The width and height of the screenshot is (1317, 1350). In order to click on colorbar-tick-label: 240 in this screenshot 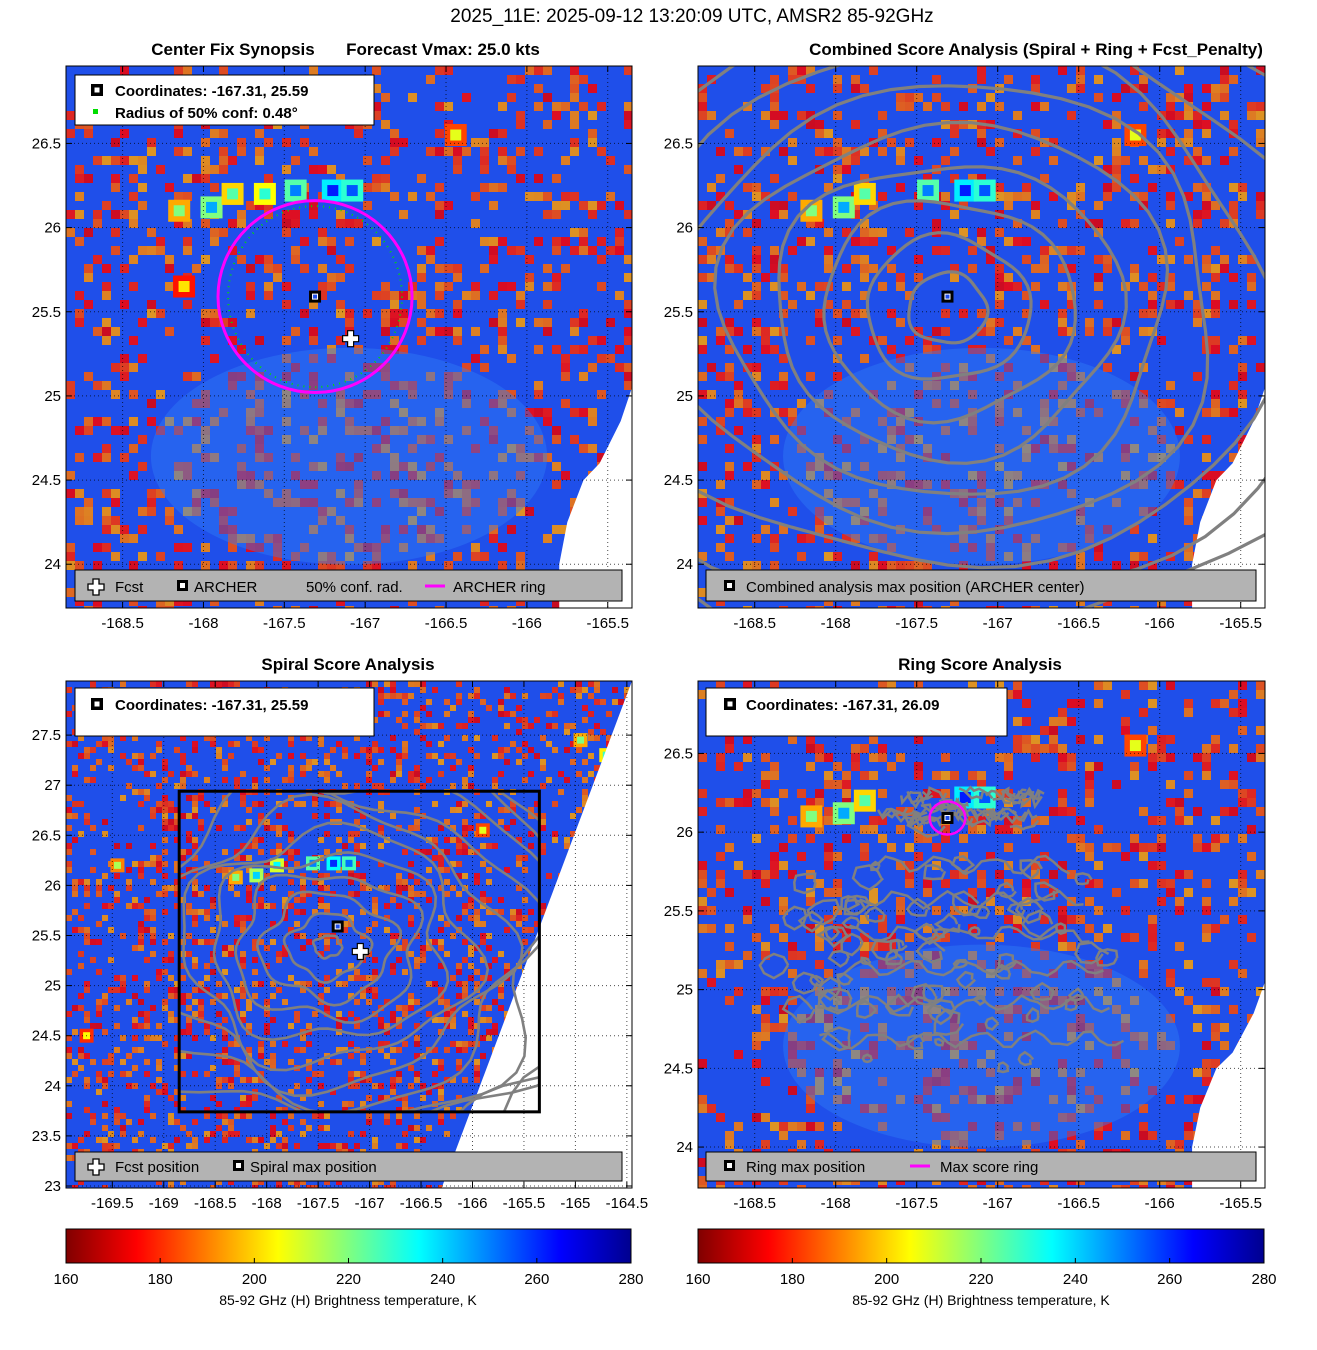, I will do `click(442, 1279)`.